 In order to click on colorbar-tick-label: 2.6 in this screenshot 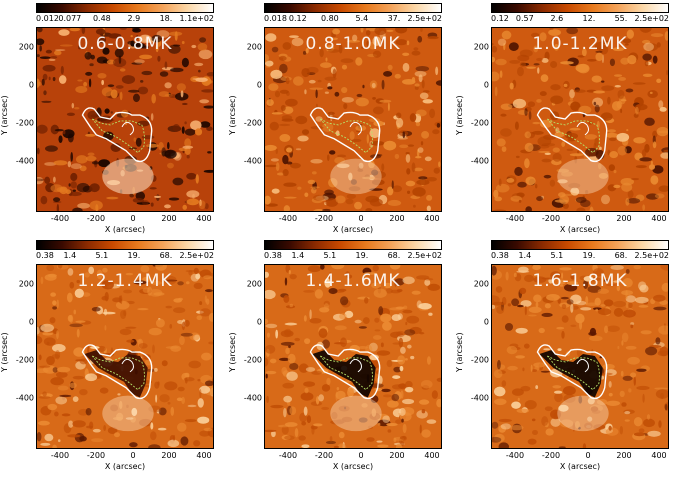, I will do `click(557, 18)`.